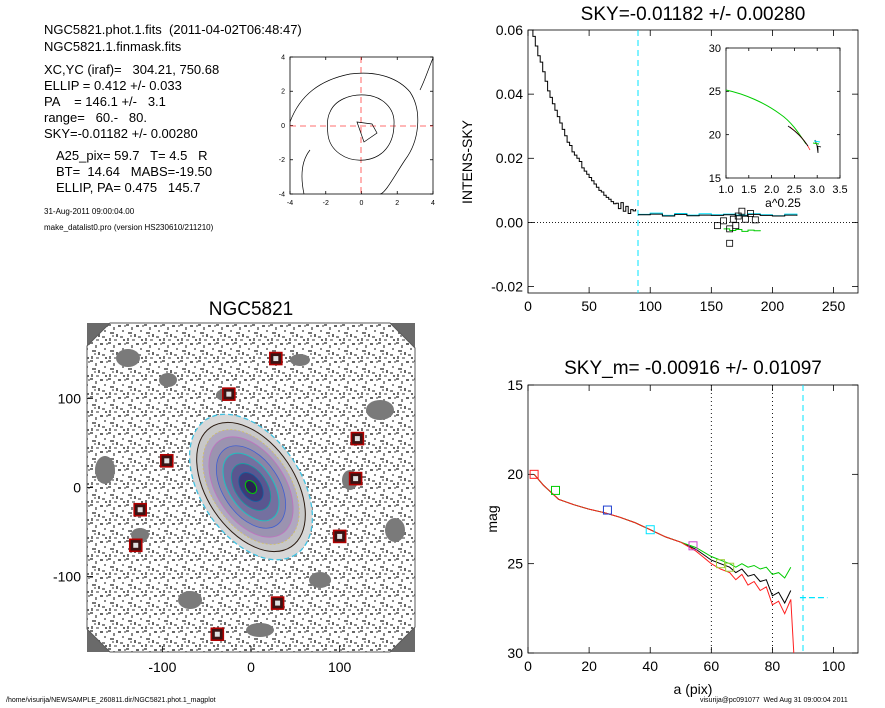  Describe the element at coordinates (89, 211) in the screenshot. I see `run-date: 31-Aug-2011 09:00:04.00` at that location.